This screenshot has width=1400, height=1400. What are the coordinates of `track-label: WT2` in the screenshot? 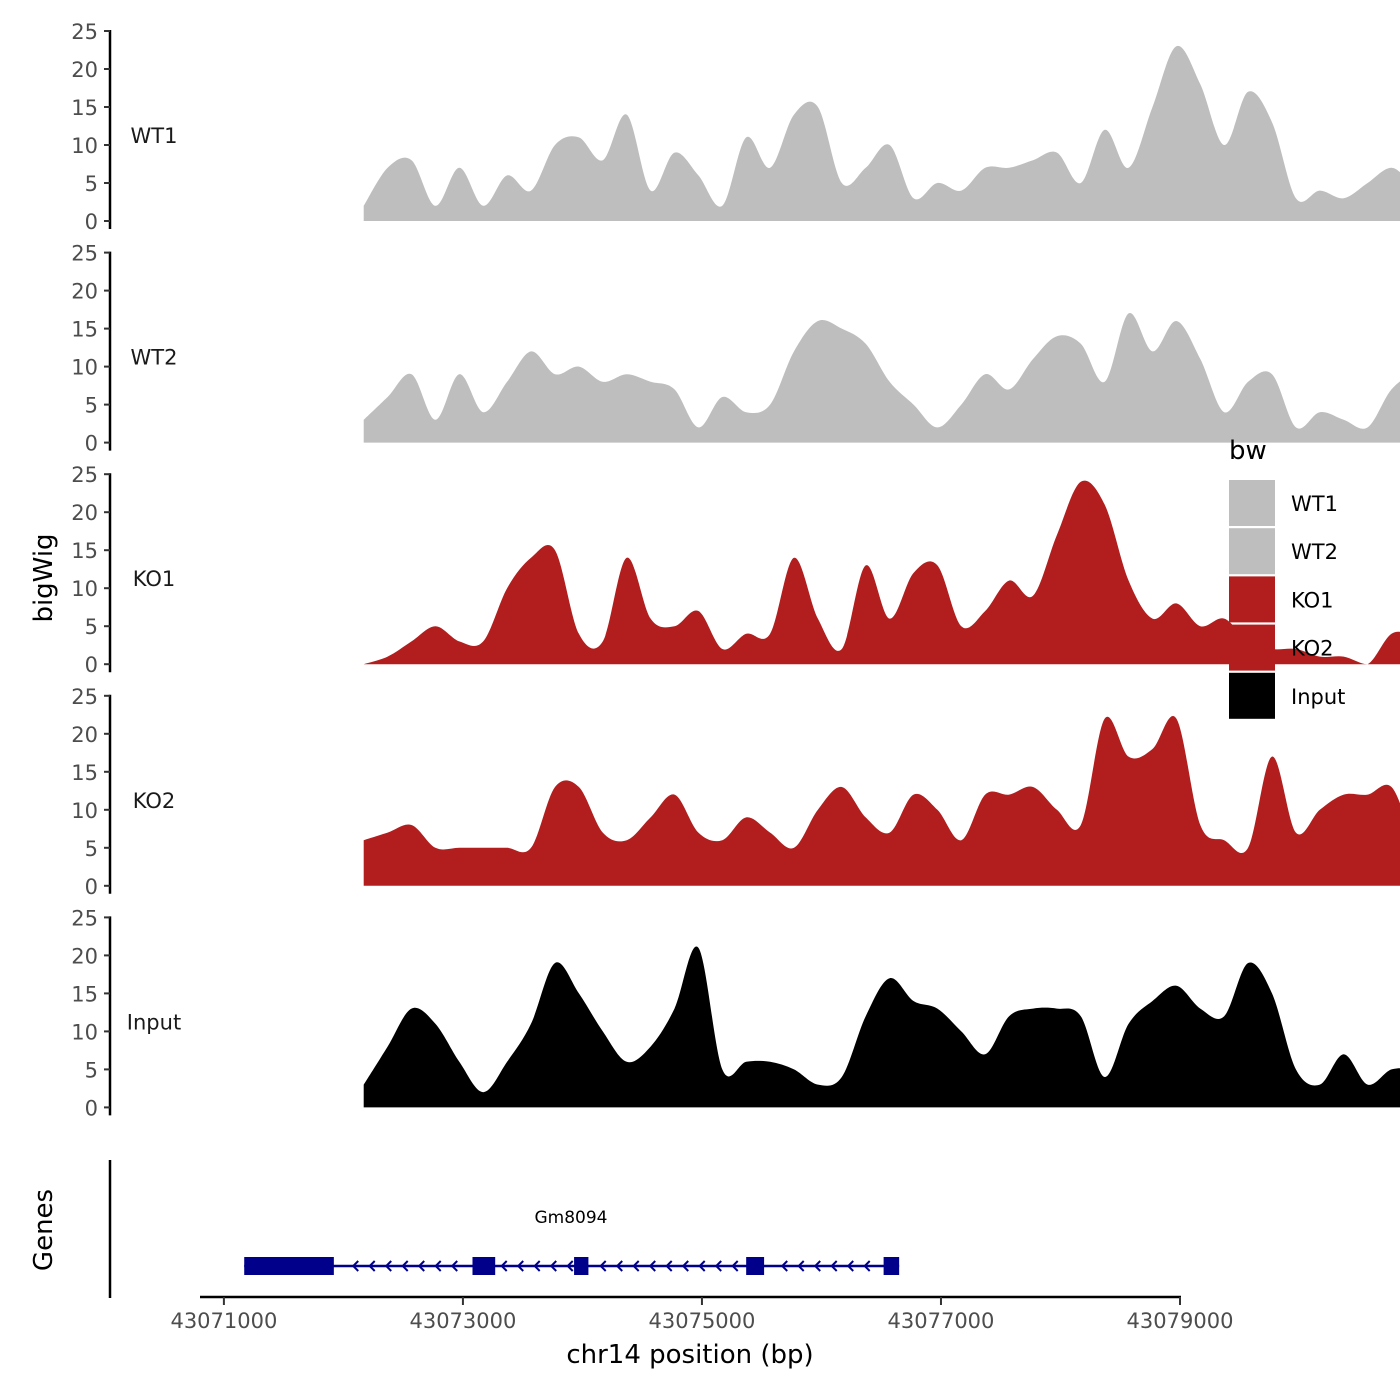 It's located at (154, 358).